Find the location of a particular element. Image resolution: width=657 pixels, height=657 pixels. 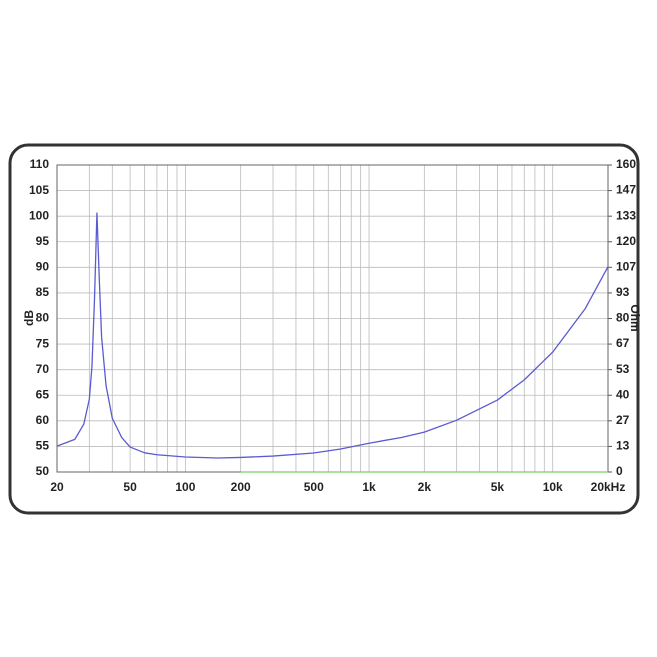

y-tick-label: 85 is located at coordinates (43, 292).